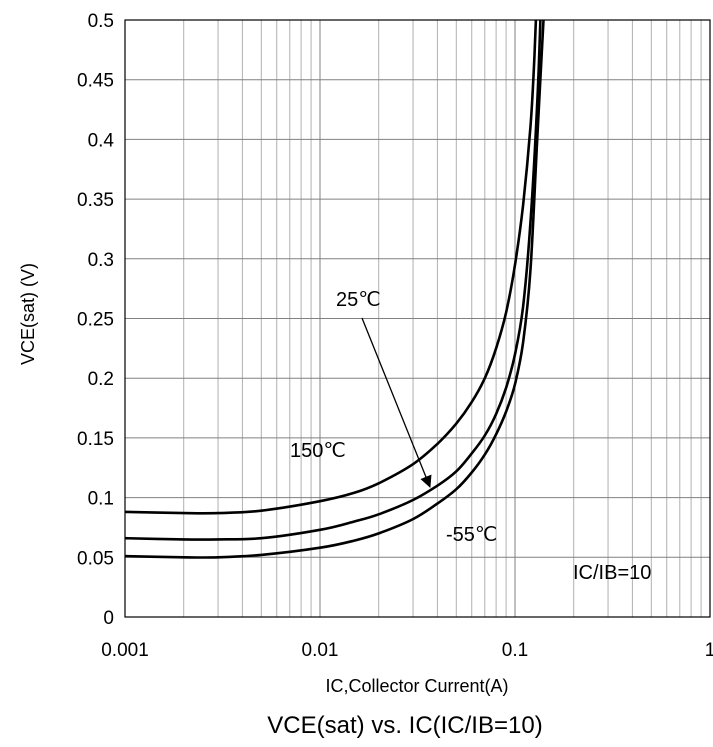 The image size is (713, 747). I want to click on y-tick-labels: 0 0.05 0.1 0.15 0.2 0.25 0.3 0.35 0.4 0.45 0.5, so click(95, 320).